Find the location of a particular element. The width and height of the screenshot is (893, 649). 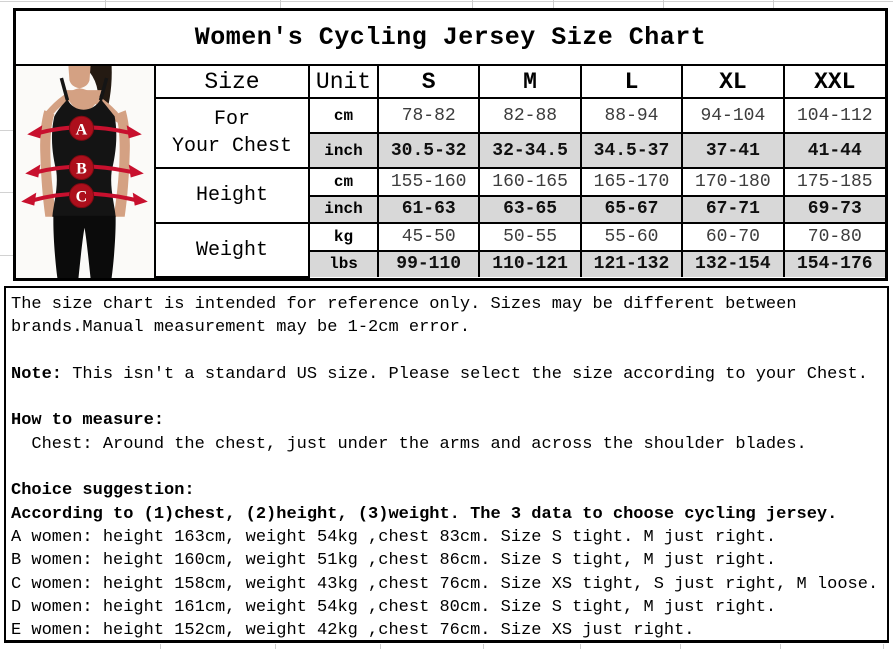

header-size-xl: XL is located at coordinates (733, 82).